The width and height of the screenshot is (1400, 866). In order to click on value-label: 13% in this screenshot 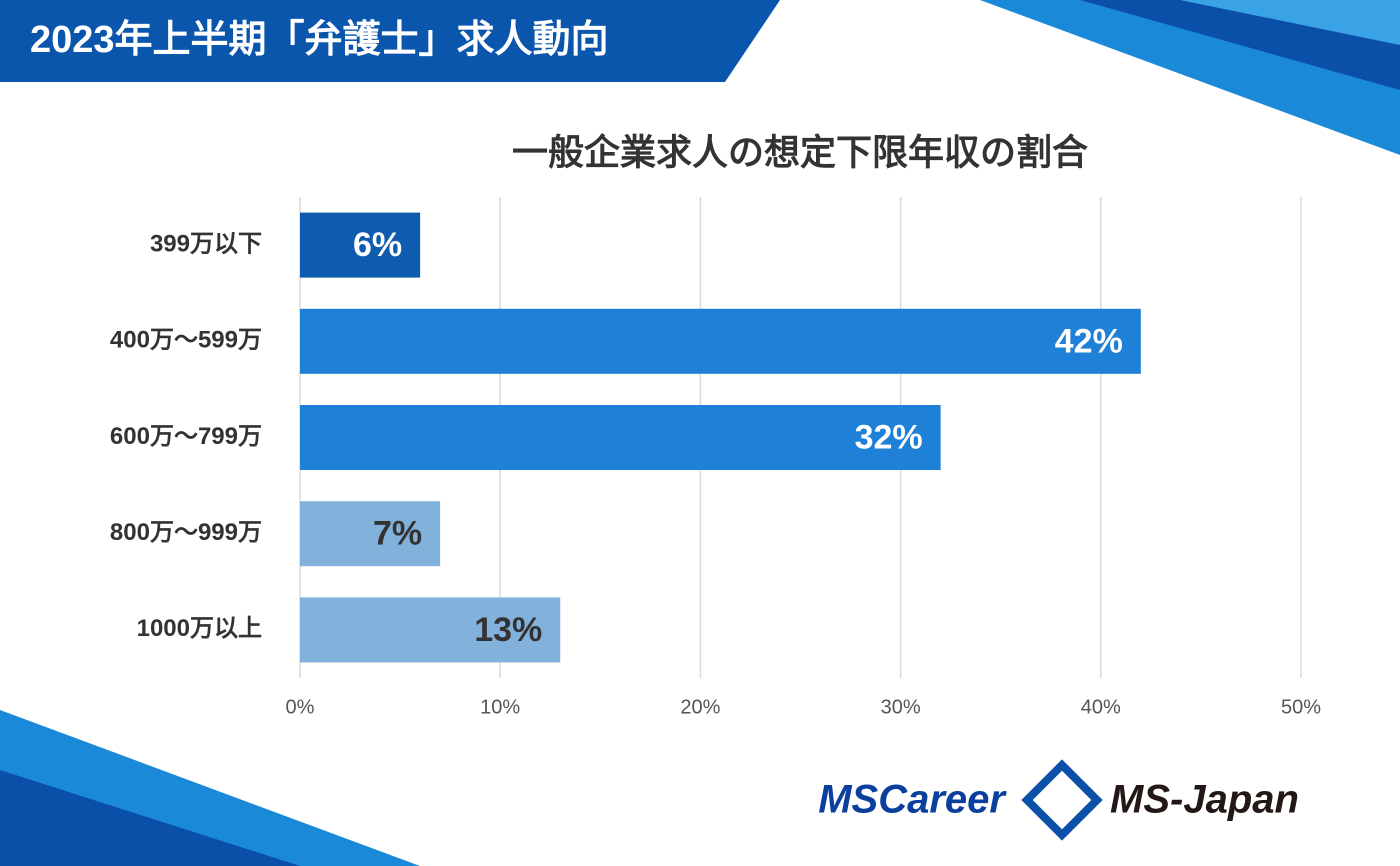, I will do `click(508, 630)`.